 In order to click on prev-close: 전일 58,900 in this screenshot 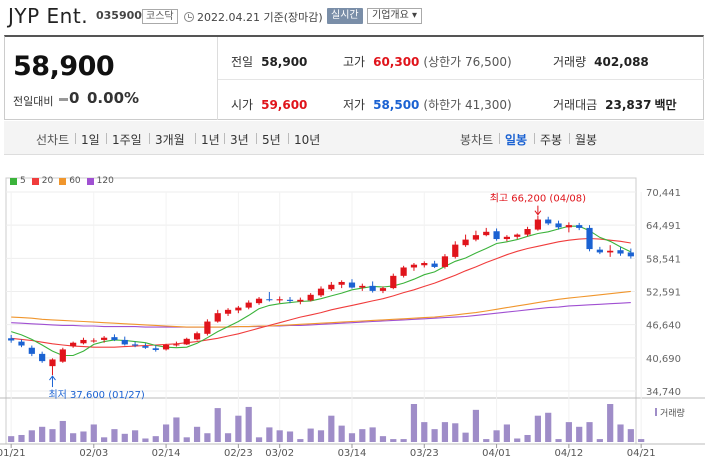, I will do `click(269, 61)`.